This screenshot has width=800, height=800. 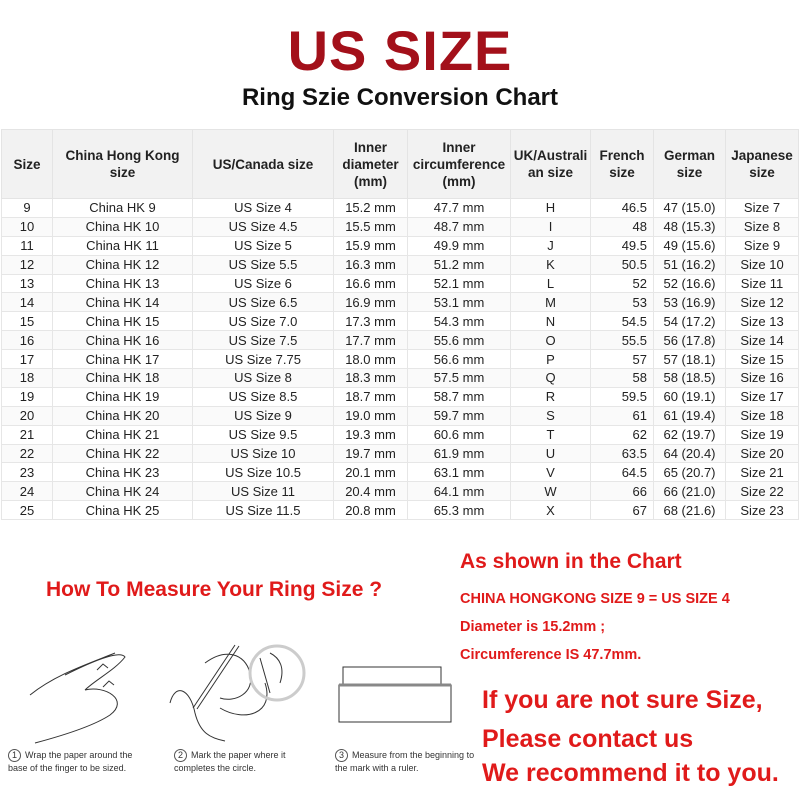 I want to click on table-cell: 57.5 mm, so click(x=459, y=378).